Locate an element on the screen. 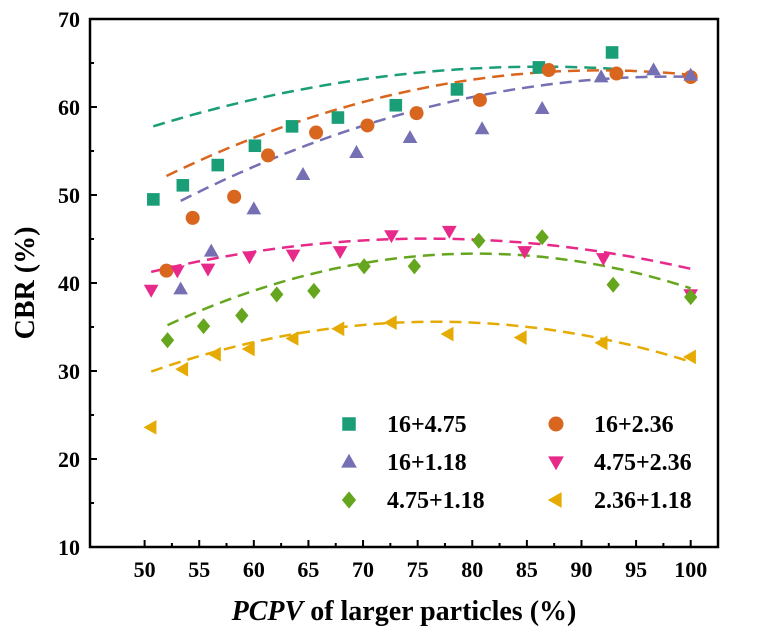  y-tick-labels: 10 20 30 40 50 60 70 is located at coordinates (69, 283).